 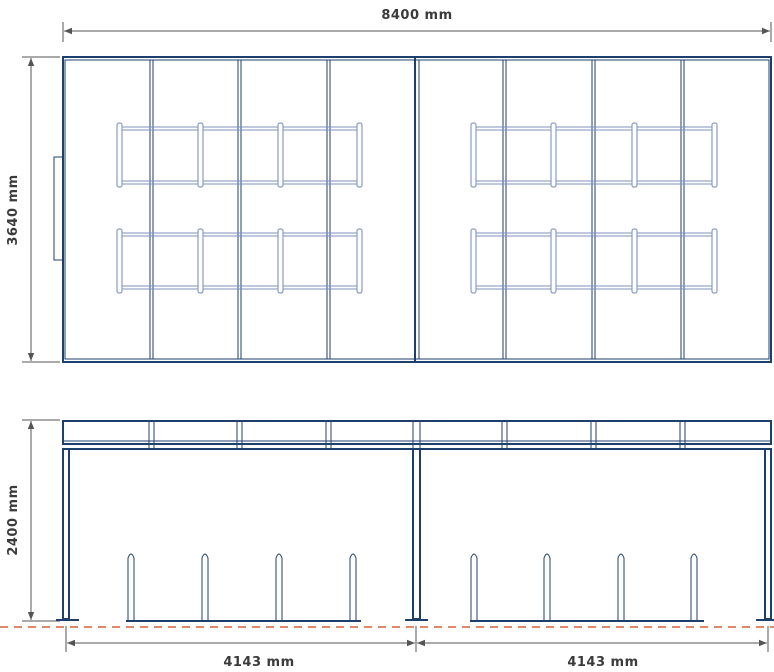 What do you see at coordinates (594, 261) in the screenshot?
I see `bike-rack-plan-right-bottom` at bounding box center [594, 261].